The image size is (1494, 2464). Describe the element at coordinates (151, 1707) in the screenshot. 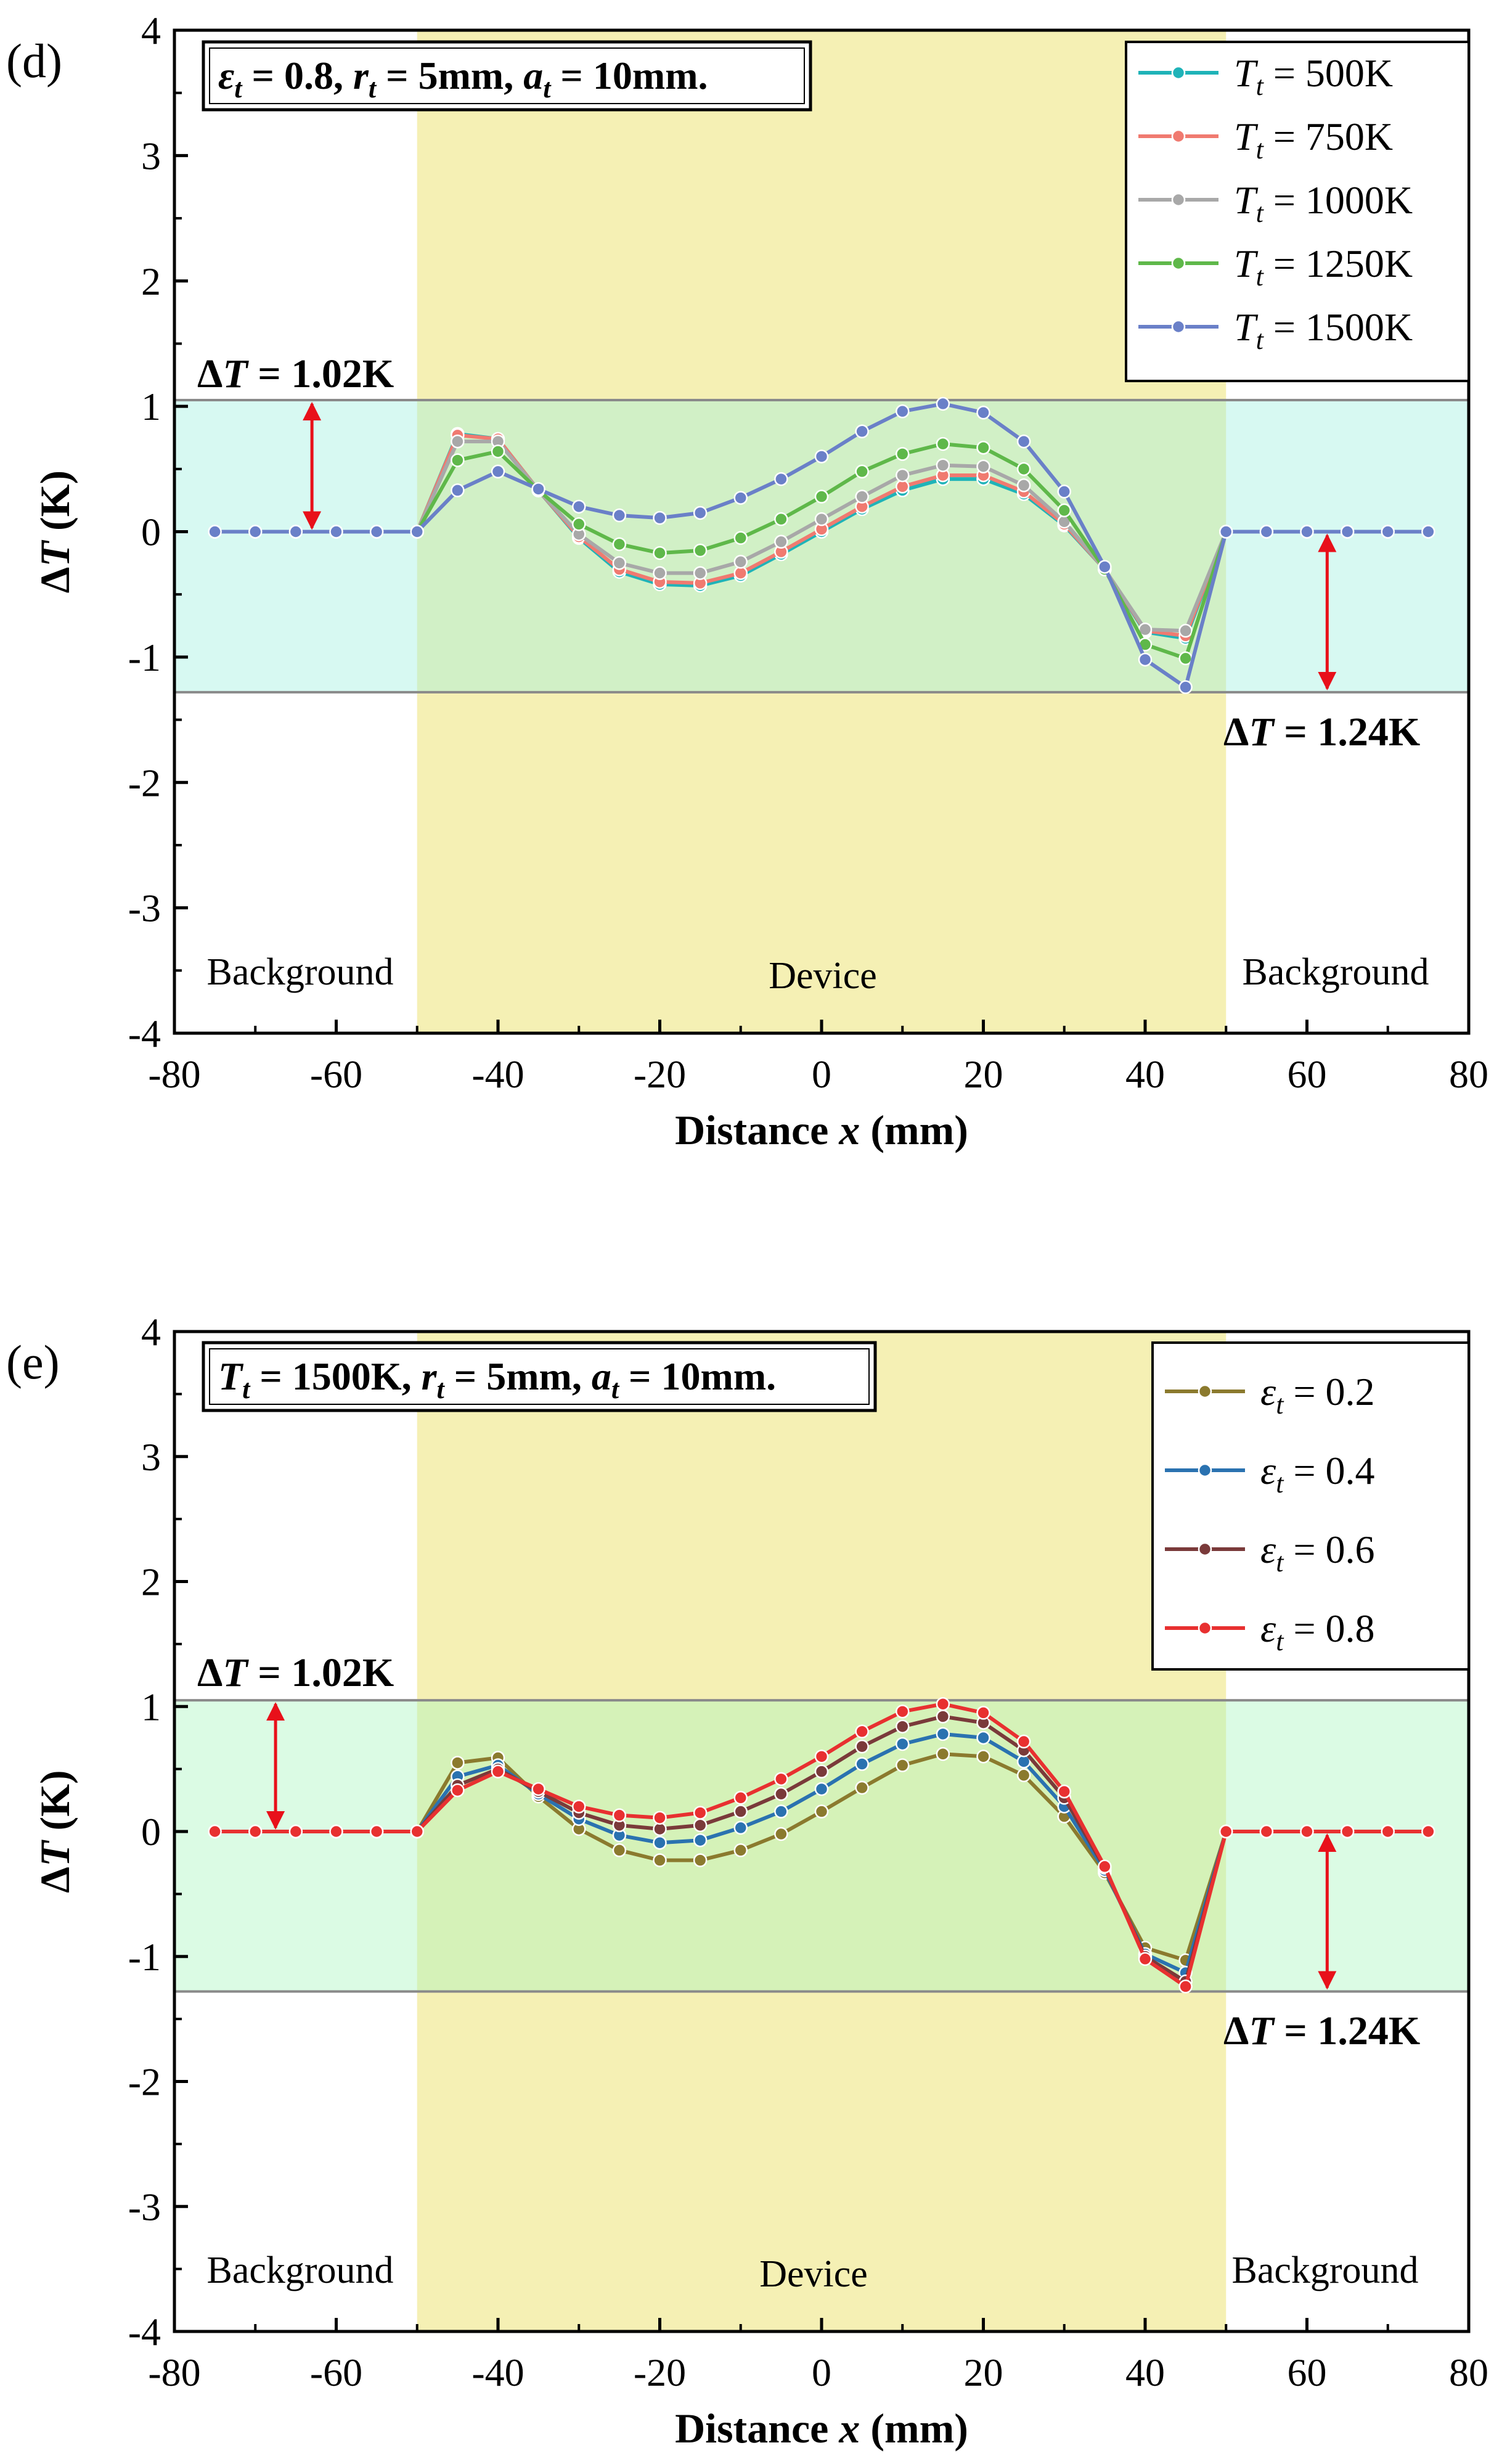

I see `y-tick-label: 1` at that location.